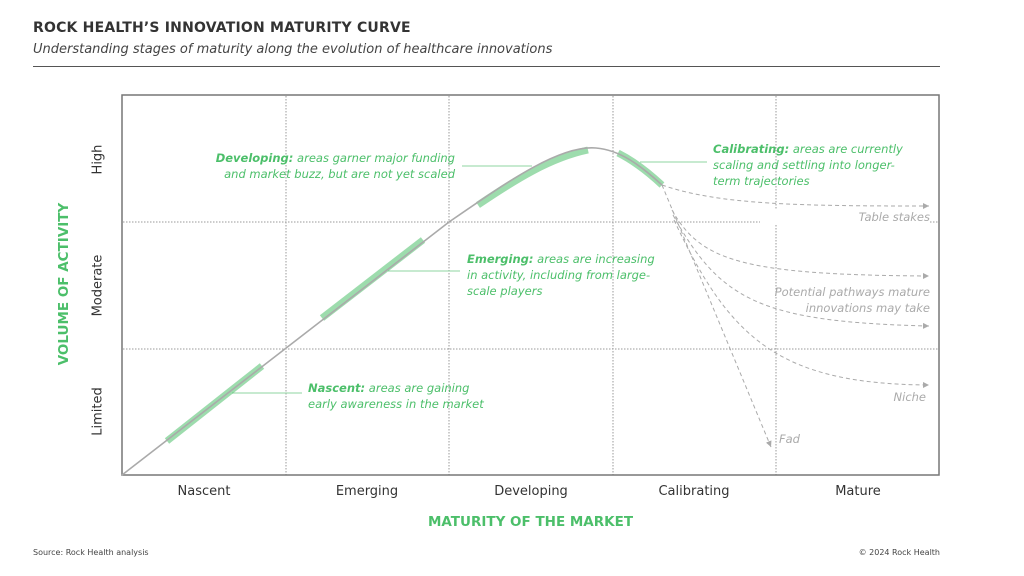 Image resolution: width=1024 pixels, height=576 pixels. Describe the element at coordinates (500, 259) in the screenshot. I see `term-emerging: Emerging:` at that location.